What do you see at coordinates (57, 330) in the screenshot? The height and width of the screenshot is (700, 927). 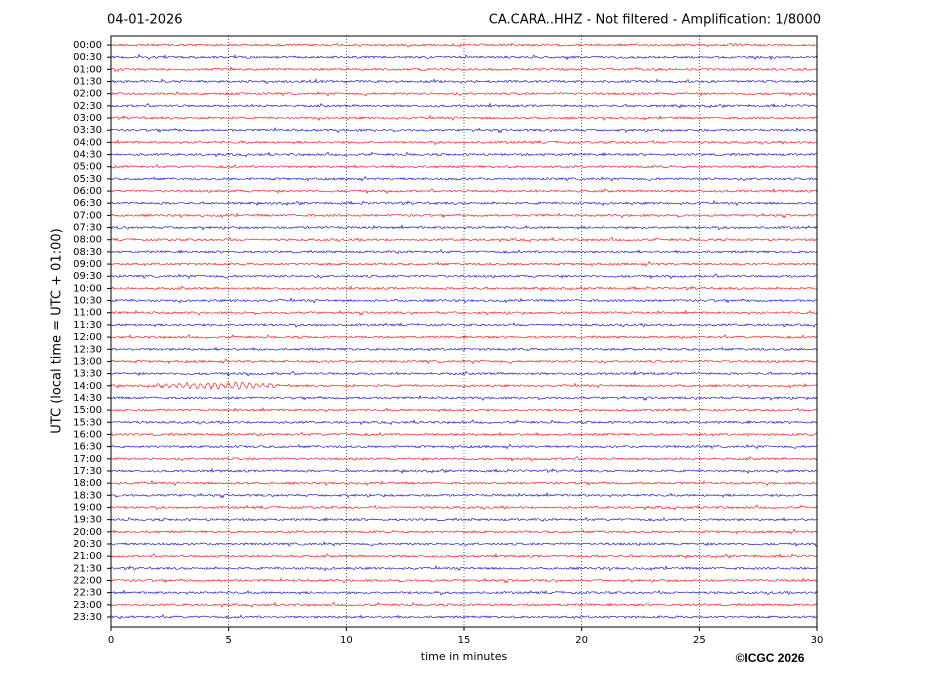 I see `y-axis-label: UTC (local time = UTC + 01:00)` at bounding box center [57, 330].